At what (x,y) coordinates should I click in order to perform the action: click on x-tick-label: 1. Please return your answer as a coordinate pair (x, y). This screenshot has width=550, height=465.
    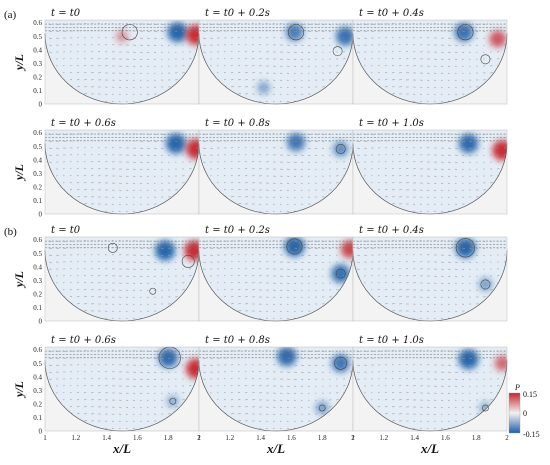
    Looking at the image, I should click on (353, 438).